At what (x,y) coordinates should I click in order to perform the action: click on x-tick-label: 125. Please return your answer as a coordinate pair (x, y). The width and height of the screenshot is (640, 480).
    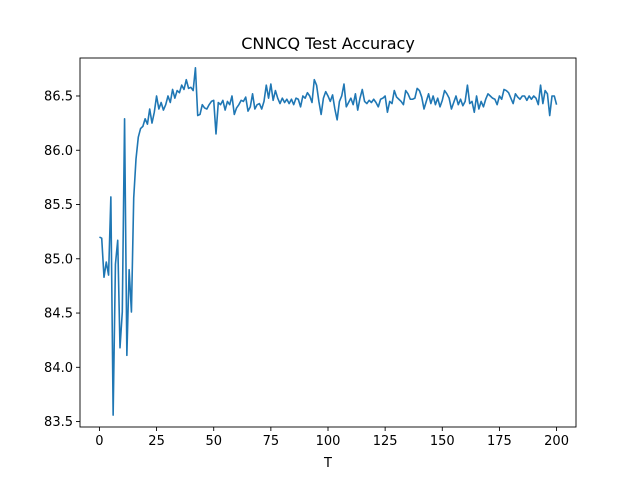
    Looking at the image, I should click on (385, 441).